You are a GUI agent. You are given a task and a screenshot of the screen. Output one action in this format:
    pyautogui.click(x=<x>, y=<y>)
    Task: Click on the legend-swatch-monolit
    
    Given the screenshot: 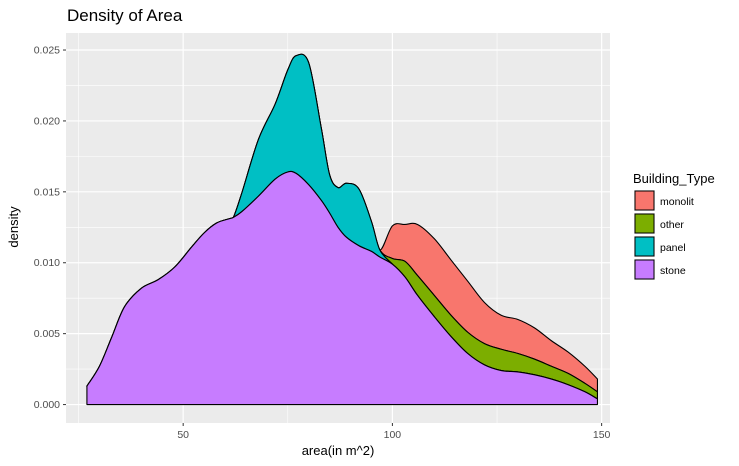 What is the action you would take?
    pyautogui.click(x=644, y=200)
    